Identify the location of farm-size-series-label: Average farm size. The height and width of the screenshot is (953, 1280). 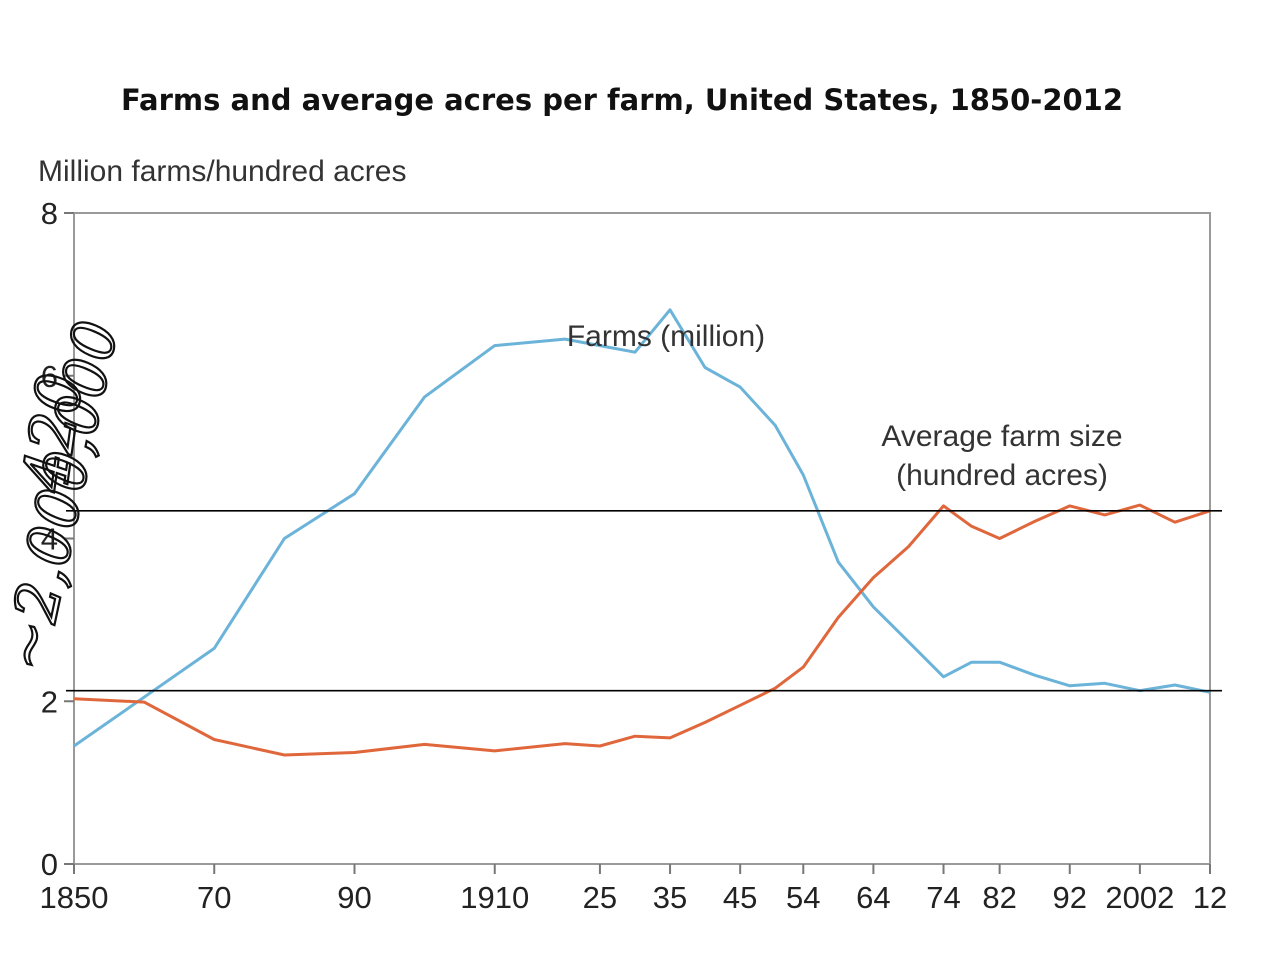
(1001, 436).